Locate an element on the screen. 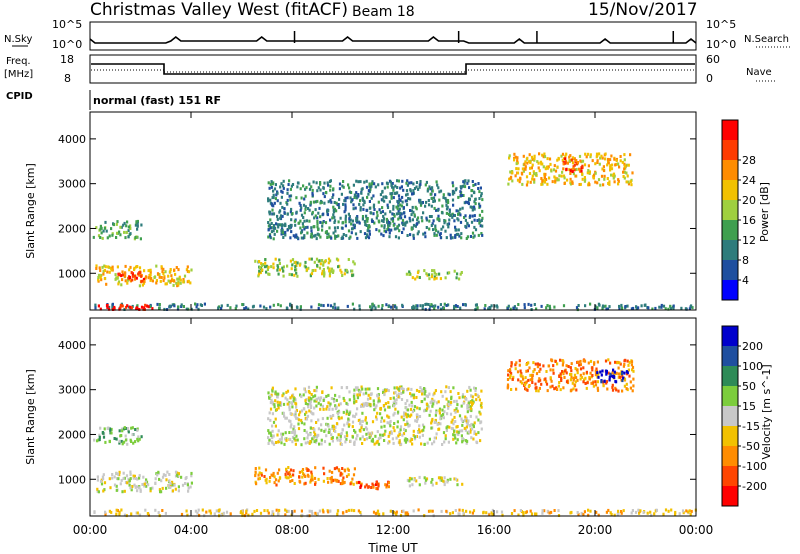 The height and width of the screenshot is (554, 800). colorbar-swatch is located at coordinates (730, 396).